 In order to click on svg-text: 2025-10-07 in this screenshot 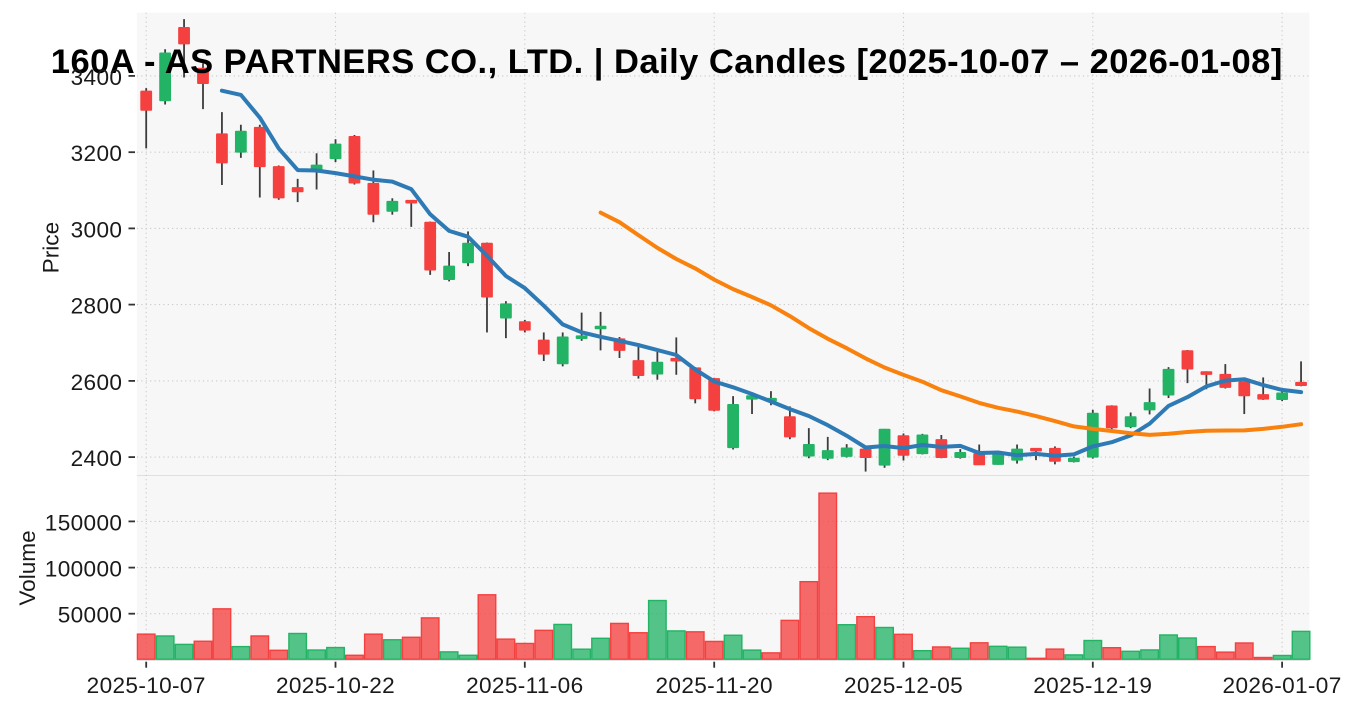, I will do `click(146, 685)`.